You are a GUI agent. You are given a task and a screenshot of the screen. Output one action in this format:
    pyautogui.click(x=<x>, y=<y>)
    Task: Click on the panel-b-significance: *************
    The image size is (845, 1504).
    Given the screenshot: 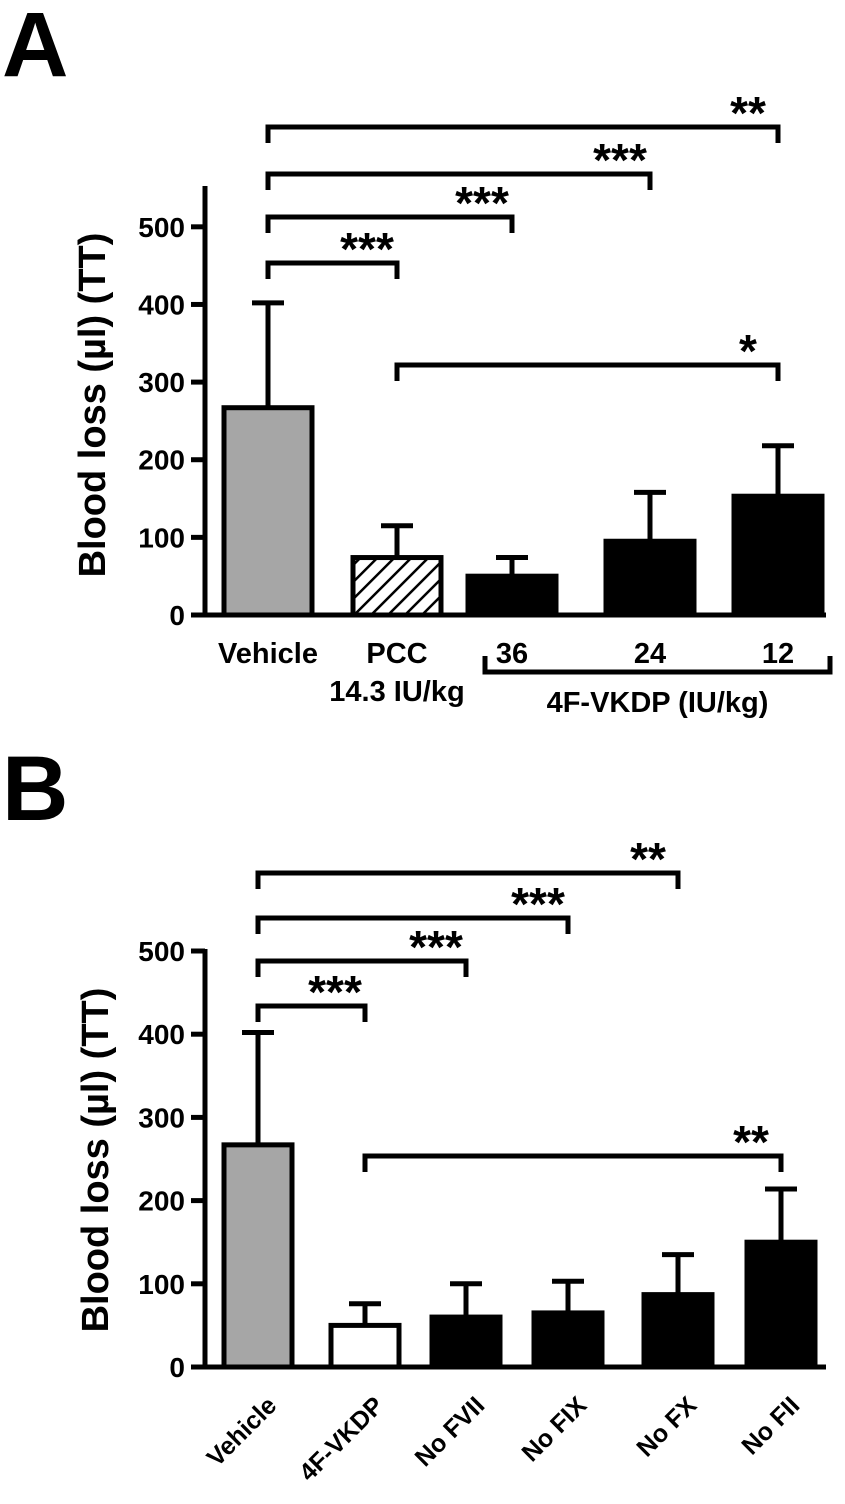 What is the action you would take?
    pyautogui.click(x=519, y=1002)
    